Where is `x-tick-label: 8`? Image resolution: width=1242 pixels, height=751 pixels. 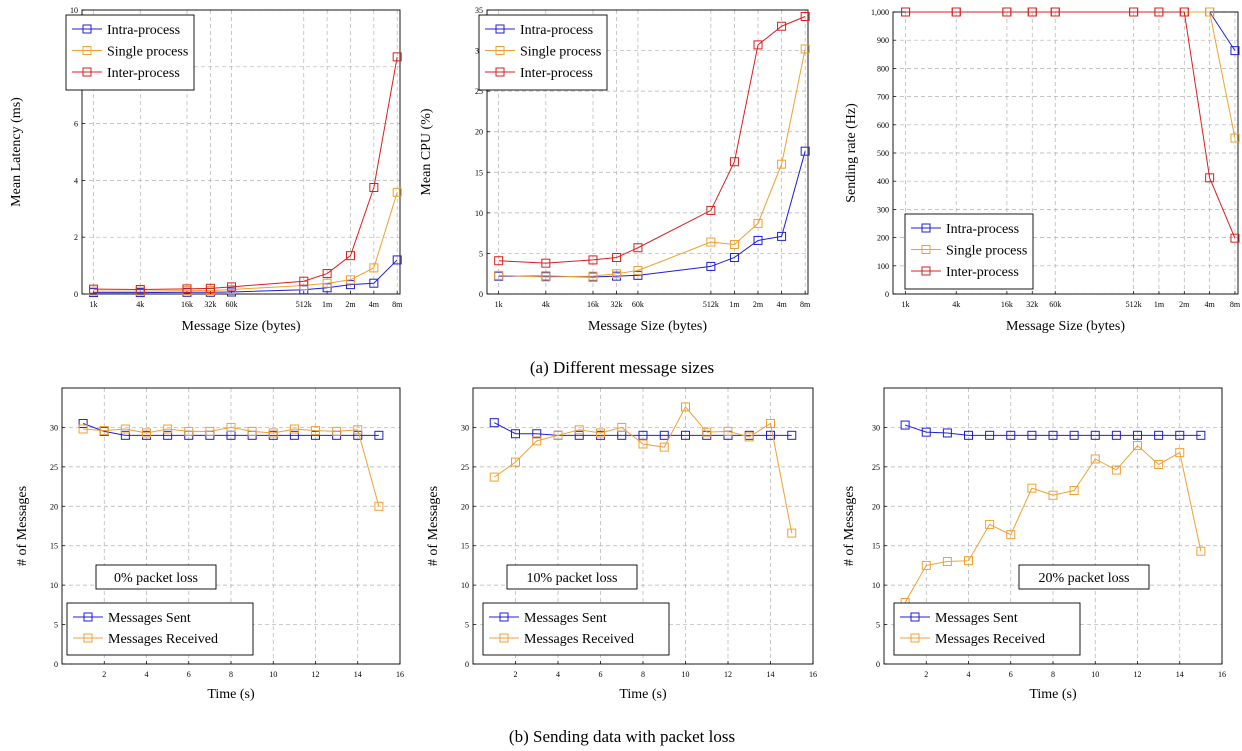 x-tick-label: 8 is located at coordinates (1053, 674).